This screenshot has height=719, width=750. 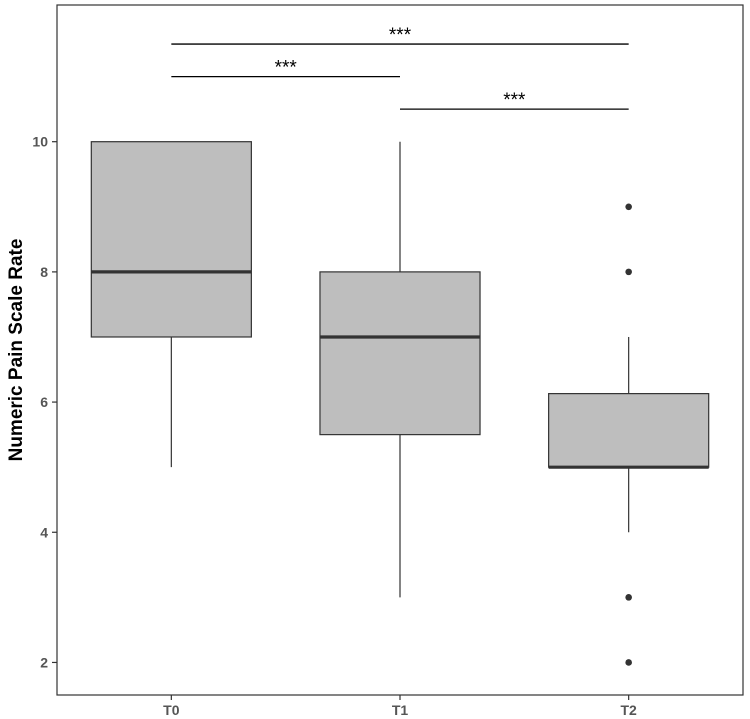 I want to click on y-axis: 2 4 6 8 10, so click(x=44, y=402).